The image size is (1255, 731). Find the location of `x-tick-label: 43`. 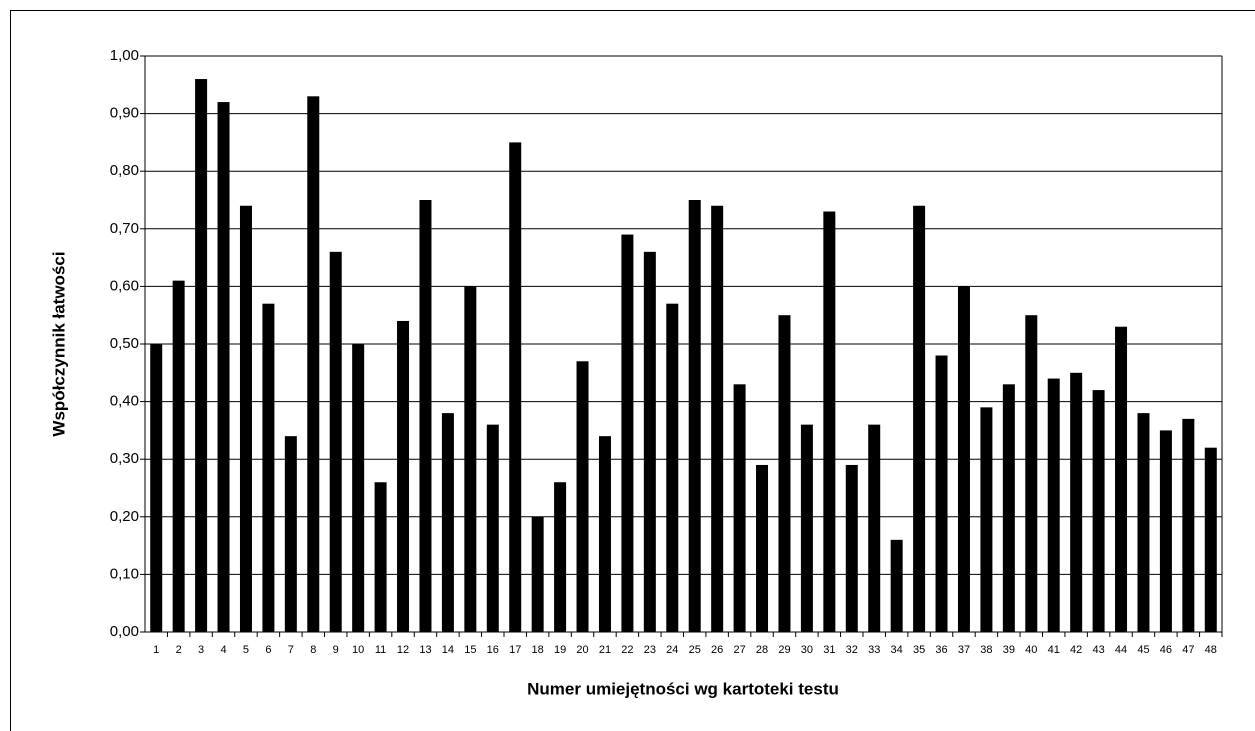

x-tick-label: 43 is located at coordinates (1098, 650).